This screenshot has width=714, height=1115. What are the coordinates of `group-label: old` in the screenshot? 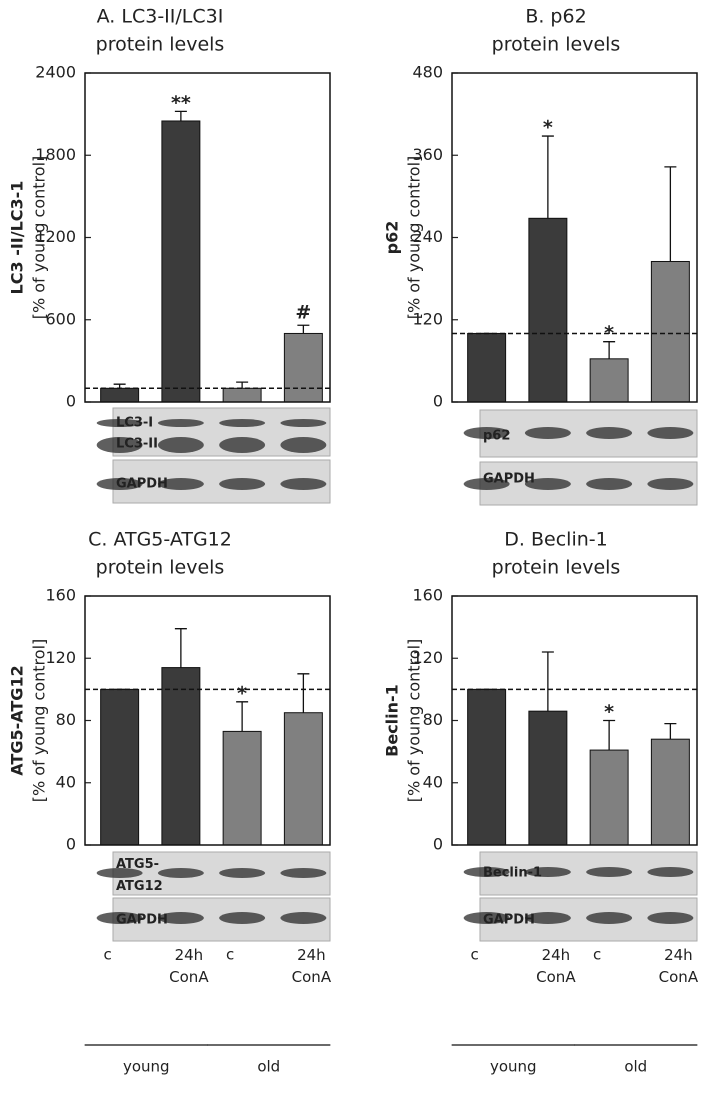 It's located at (268, 1067).